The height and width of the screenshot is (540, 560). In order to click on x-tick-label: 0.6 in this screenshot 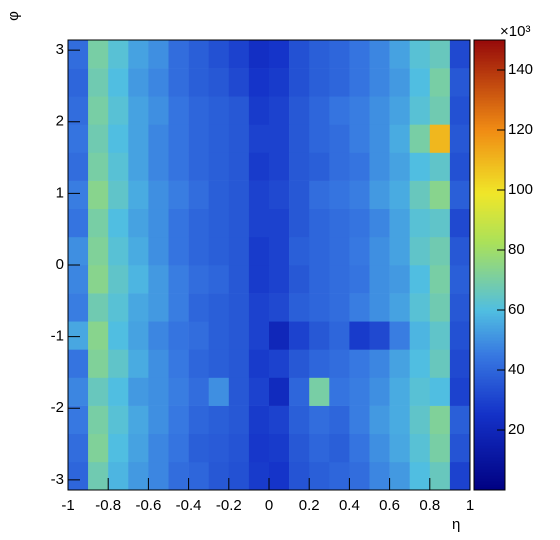, I will do `click(389, 505)`.